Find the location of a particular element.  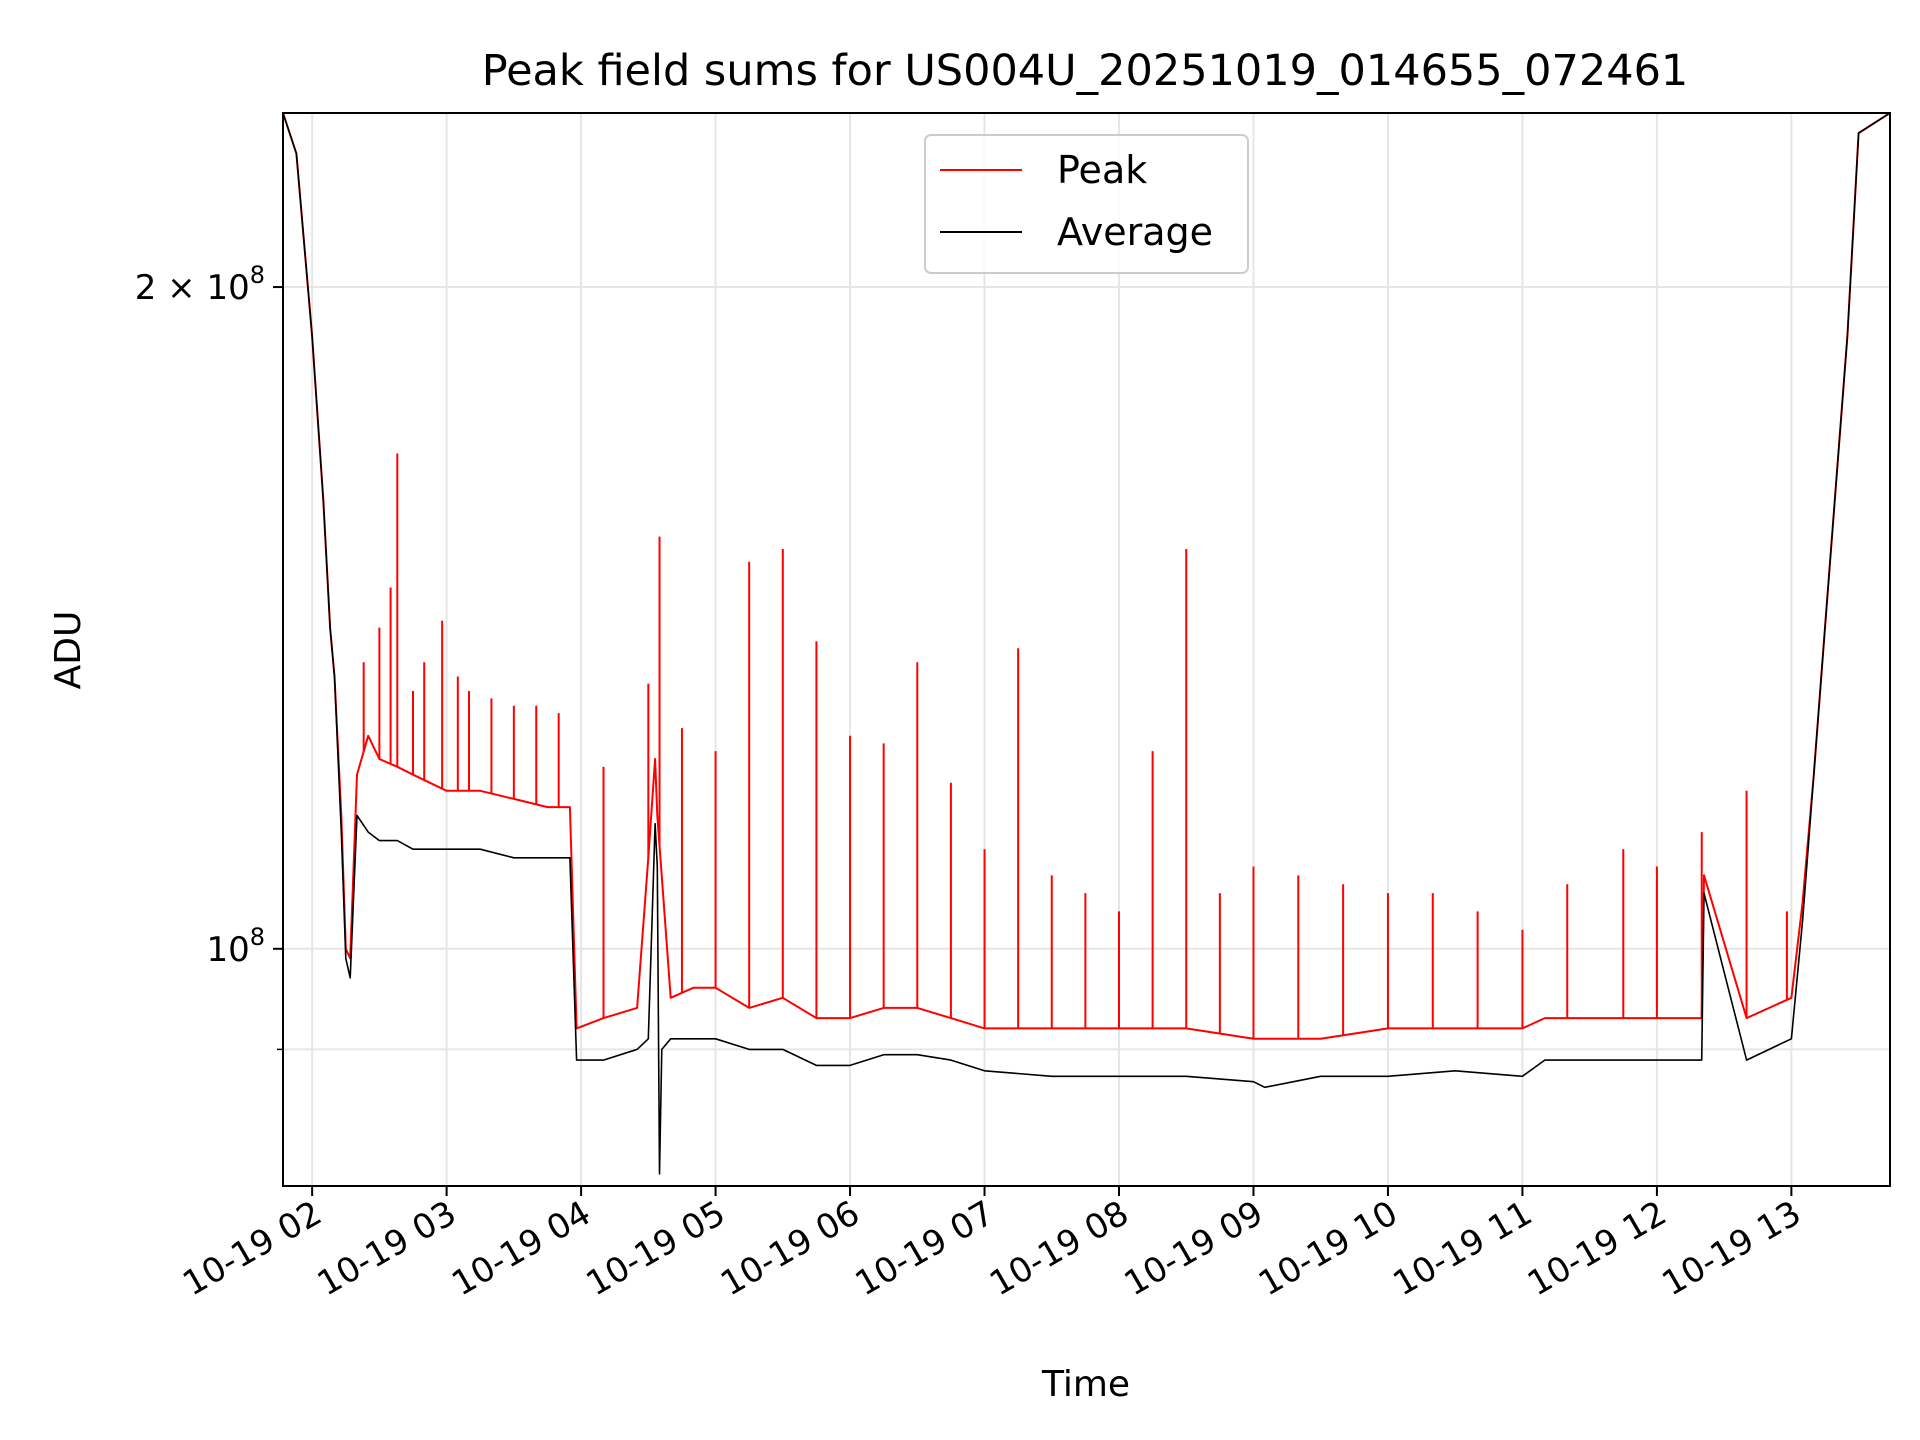

y-axis-label: ADU is located at coordinates (68, 650).